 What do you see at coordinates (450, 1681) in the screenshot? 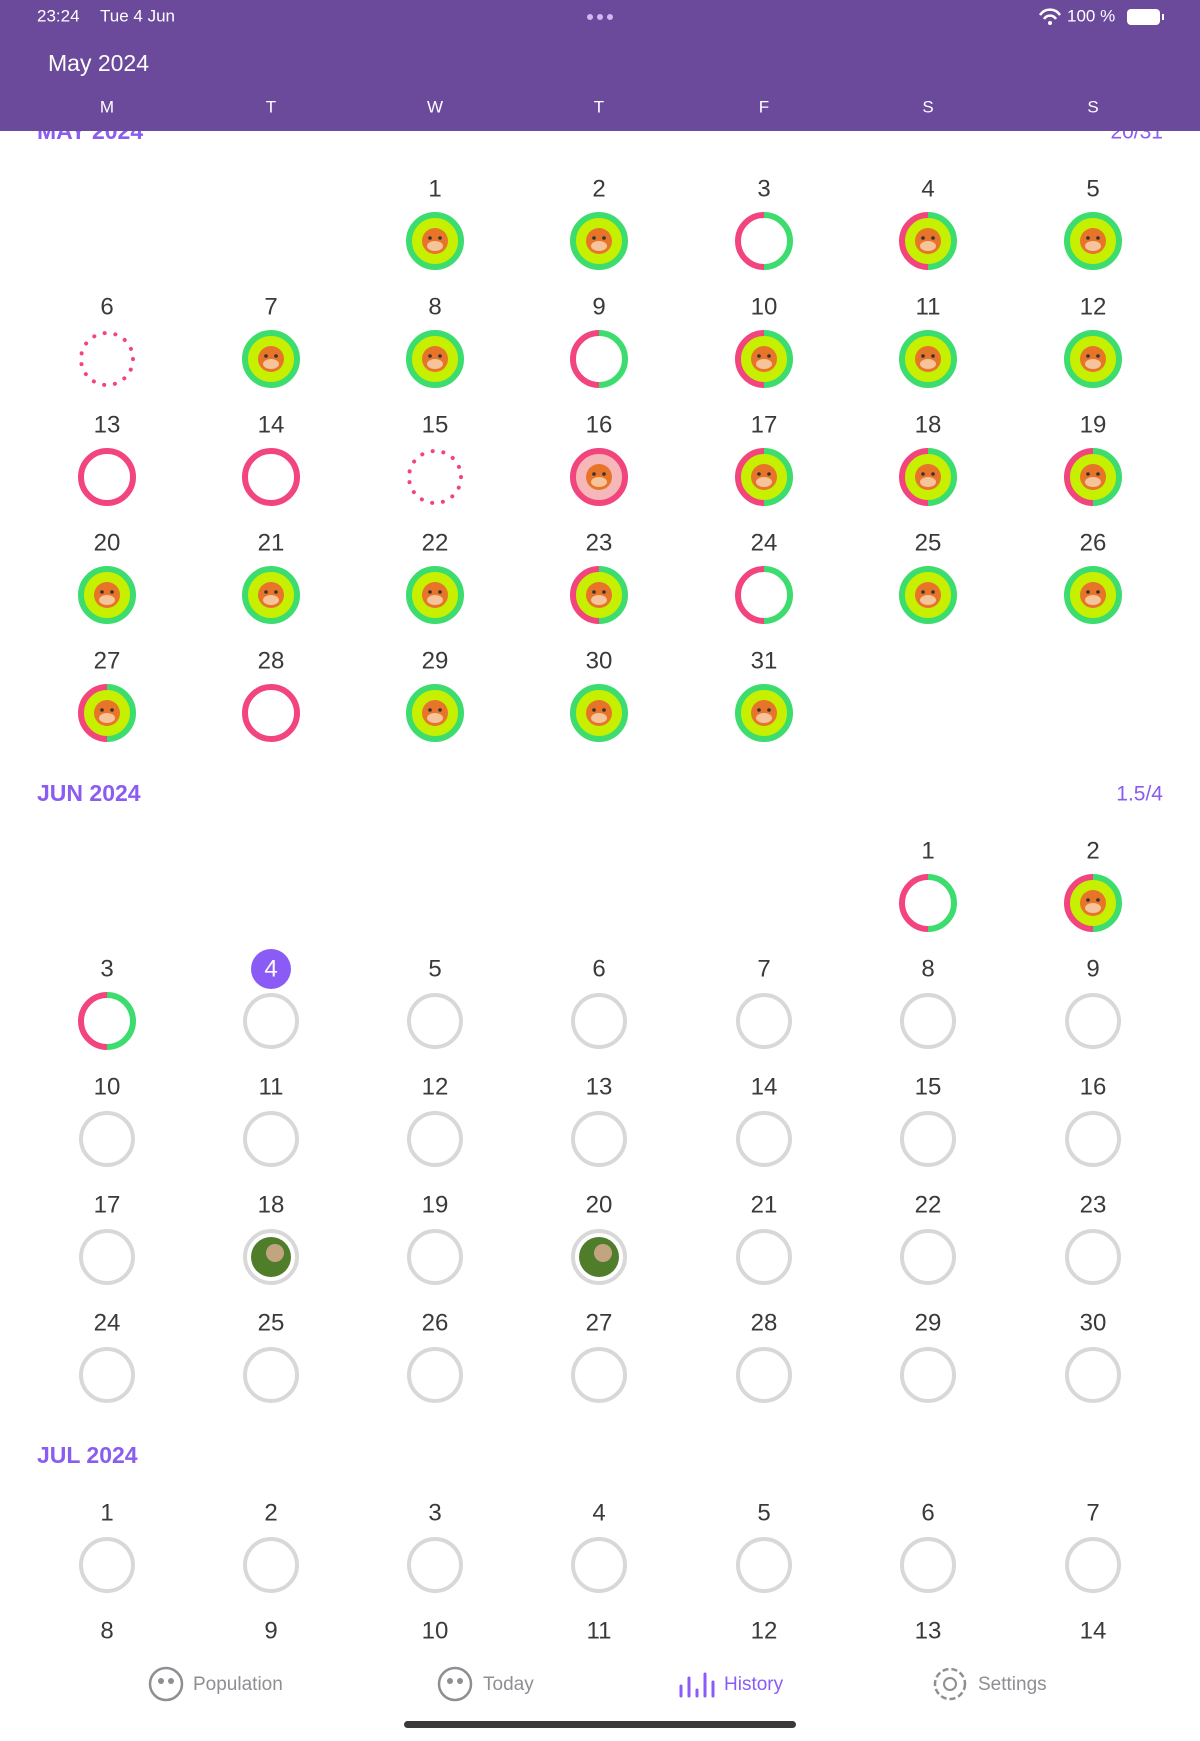
I see `tab-icon-detail` at bounding box center [450, 1681].